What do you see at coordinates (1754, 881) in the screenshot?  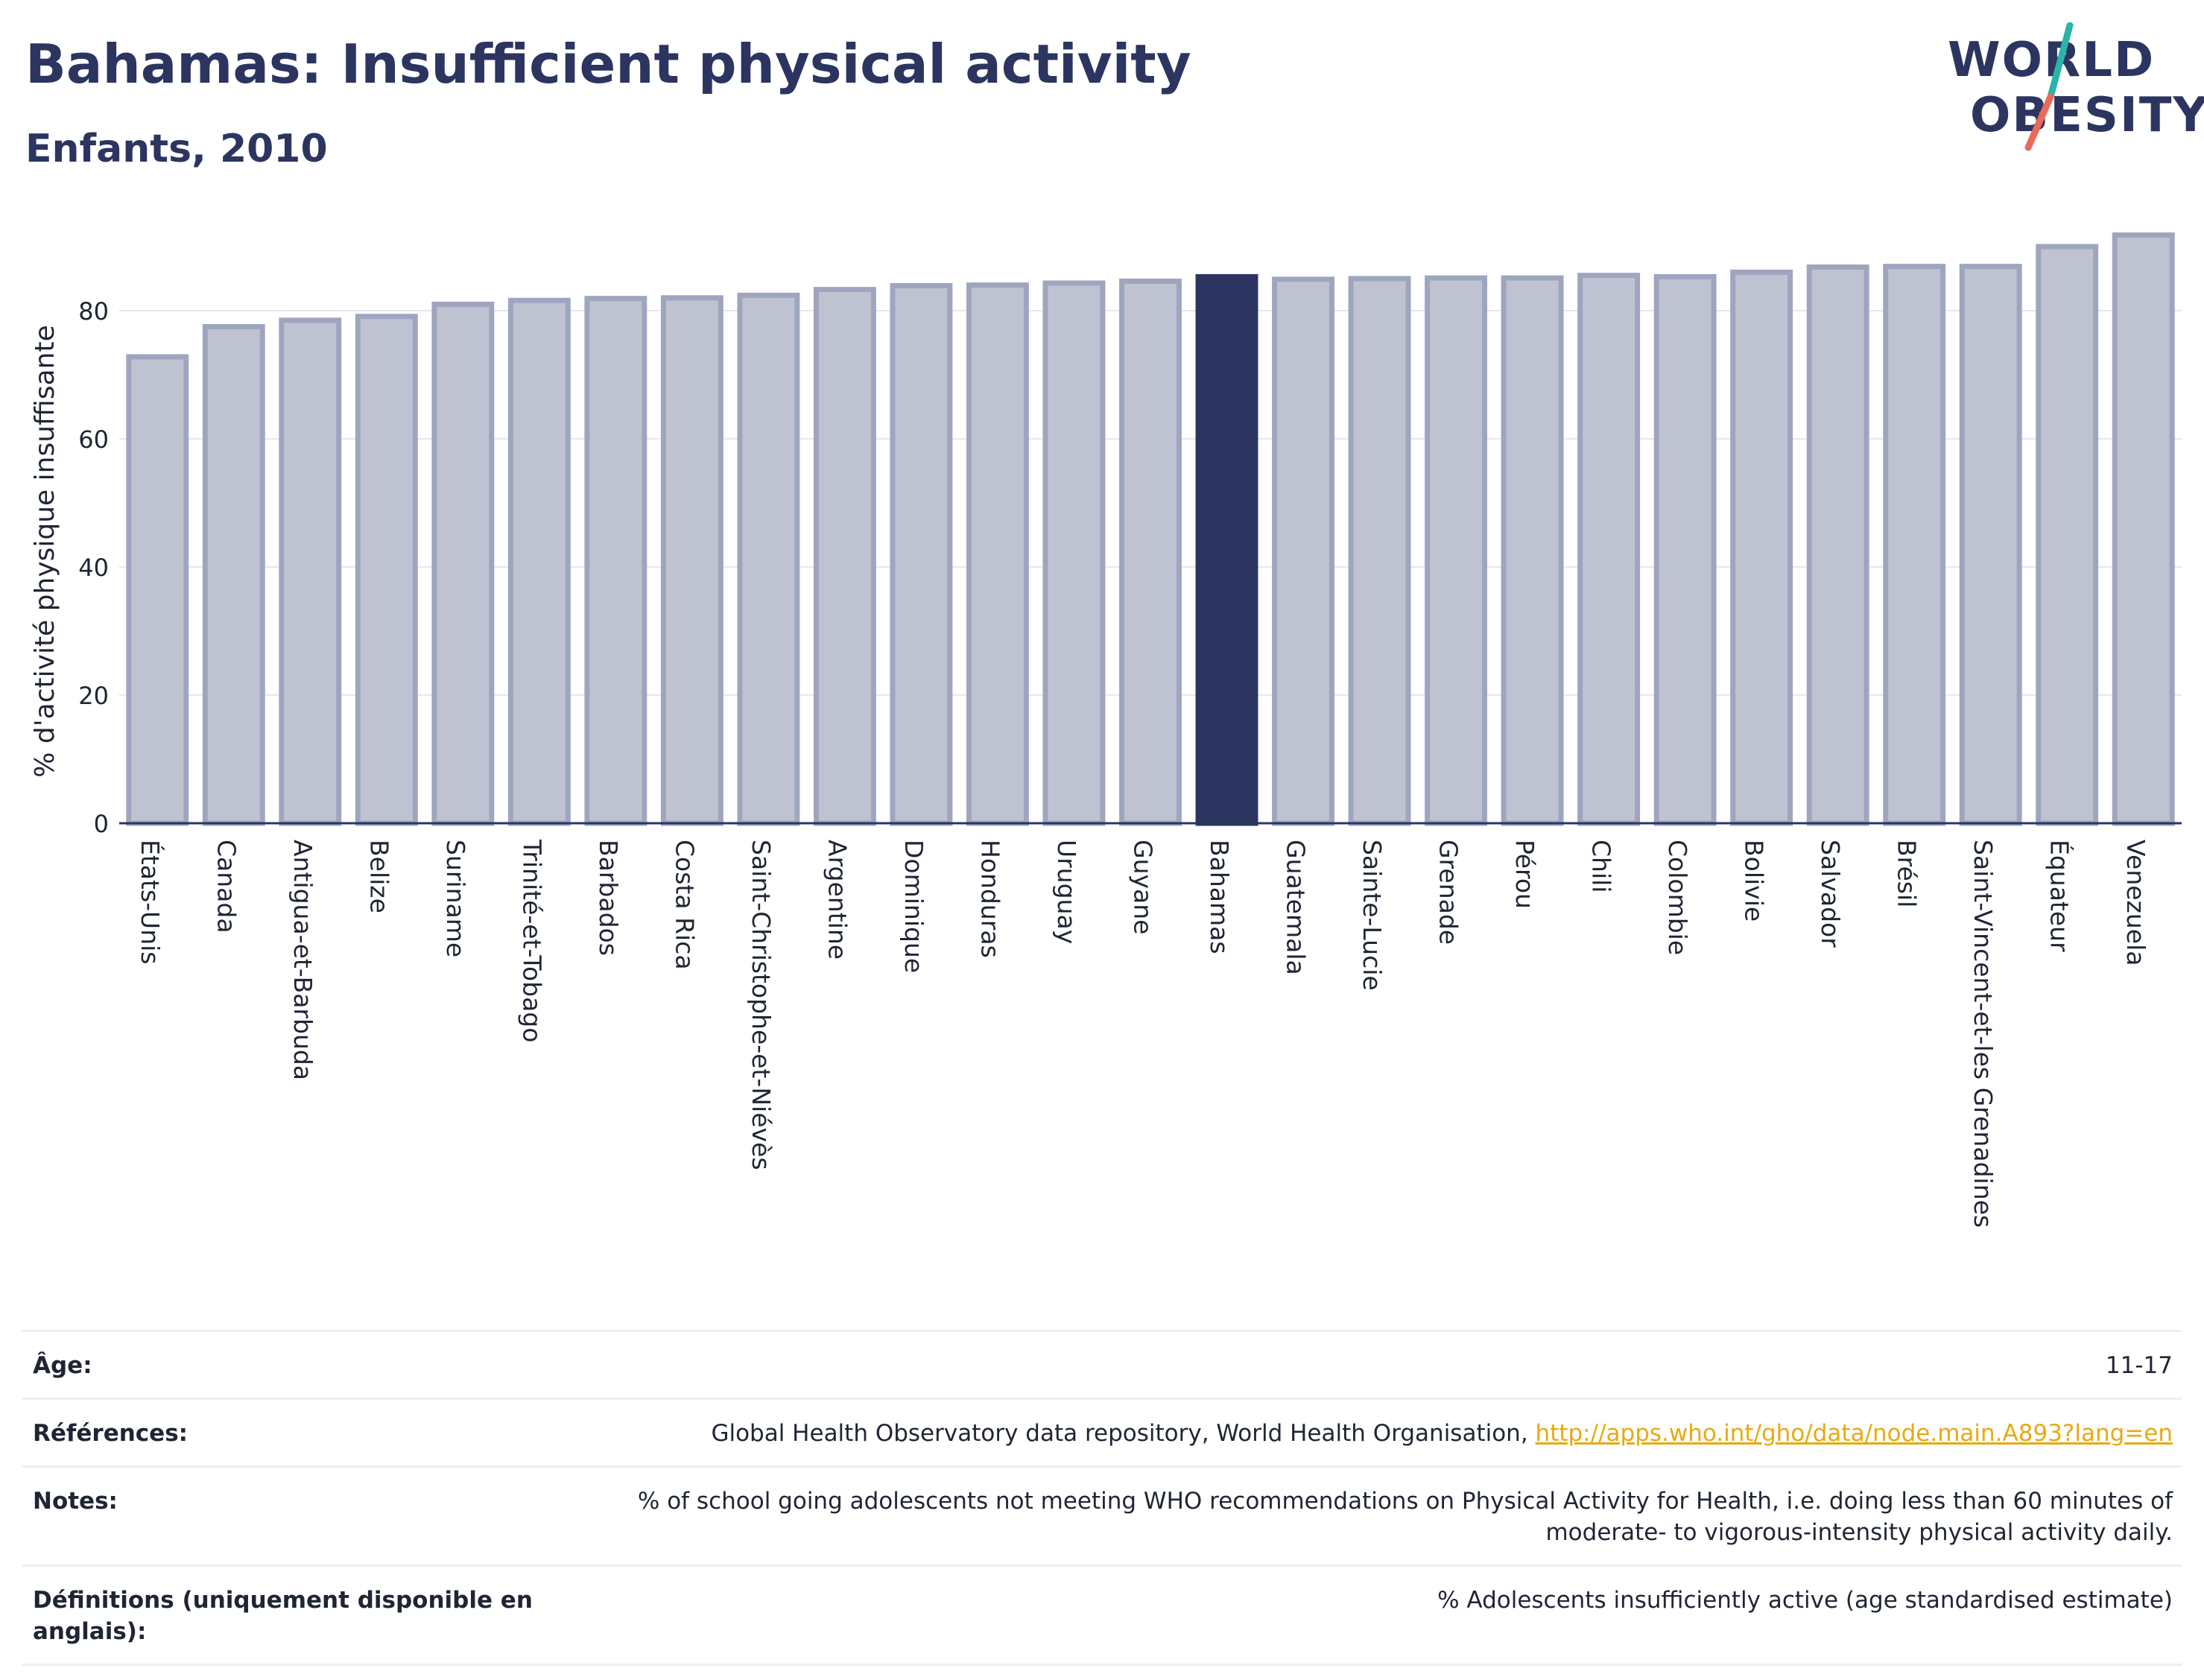 I see `x-tick-label: Bolivie` at bounding box center [1754, 881].